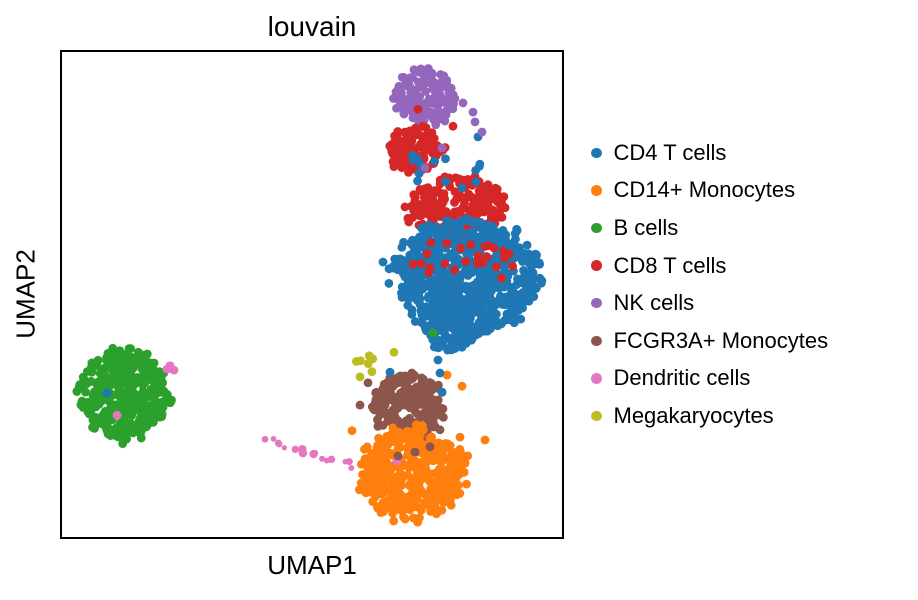 The height and width of the screenshot is (600, 918). I want to click on legend-item: CD14+ Monocytes, so click(709, 191).